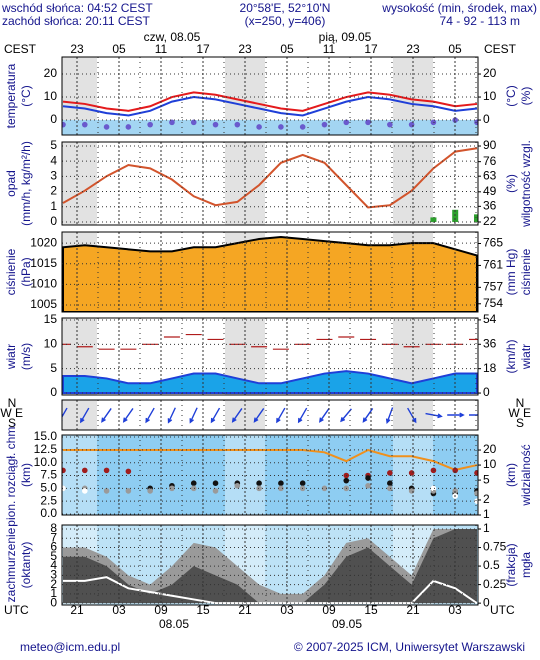 The width and height of the screenshot is (540, 660). Describe the element at coordinates (53, 160) in the screenshot. I see `y-tick-label: 4` at that location.